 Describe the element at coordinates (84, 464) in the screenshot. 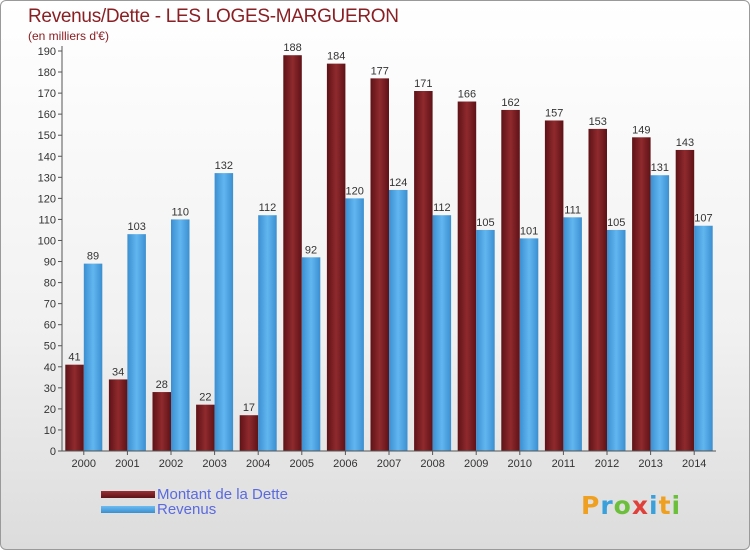

I see `x-tick-label: 2000` at that location.